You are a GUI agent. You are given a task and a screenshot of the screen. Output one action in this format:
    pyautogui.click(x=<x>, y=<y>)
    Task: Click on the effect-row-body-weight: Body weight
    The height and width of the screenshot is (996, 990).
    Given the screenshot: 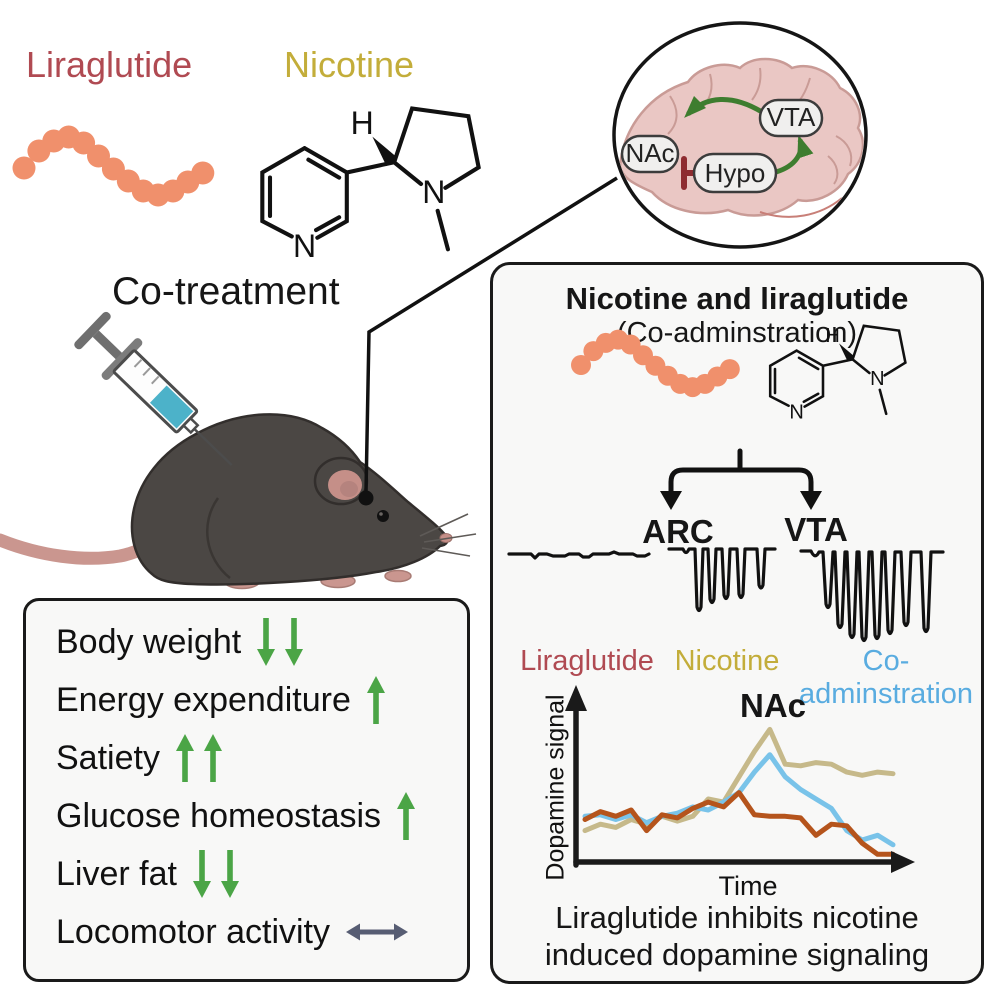 What is the action you would take?
    pyautogui.click(x=261, y=642)
    